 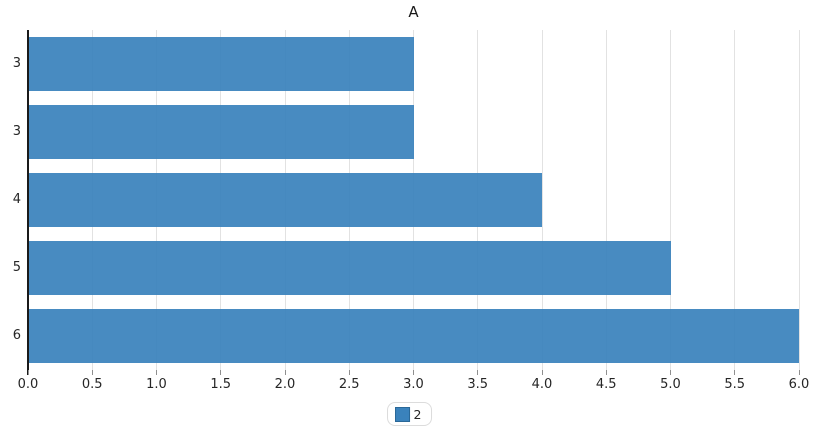 I want to click on x-tick-label: 2.5, so click(x=349, y=384).